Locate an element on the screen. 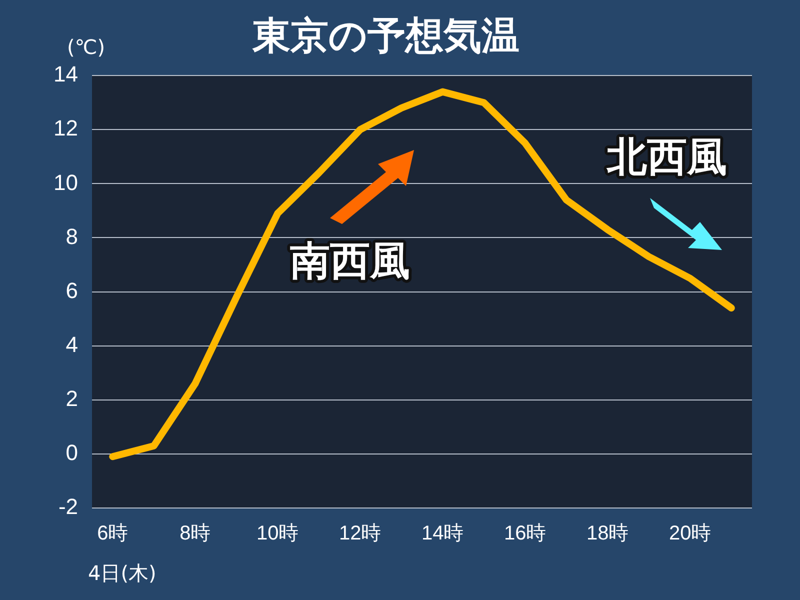 The image size is (800, 600). annotation: 北西風 is located at coordinates (666, 157).